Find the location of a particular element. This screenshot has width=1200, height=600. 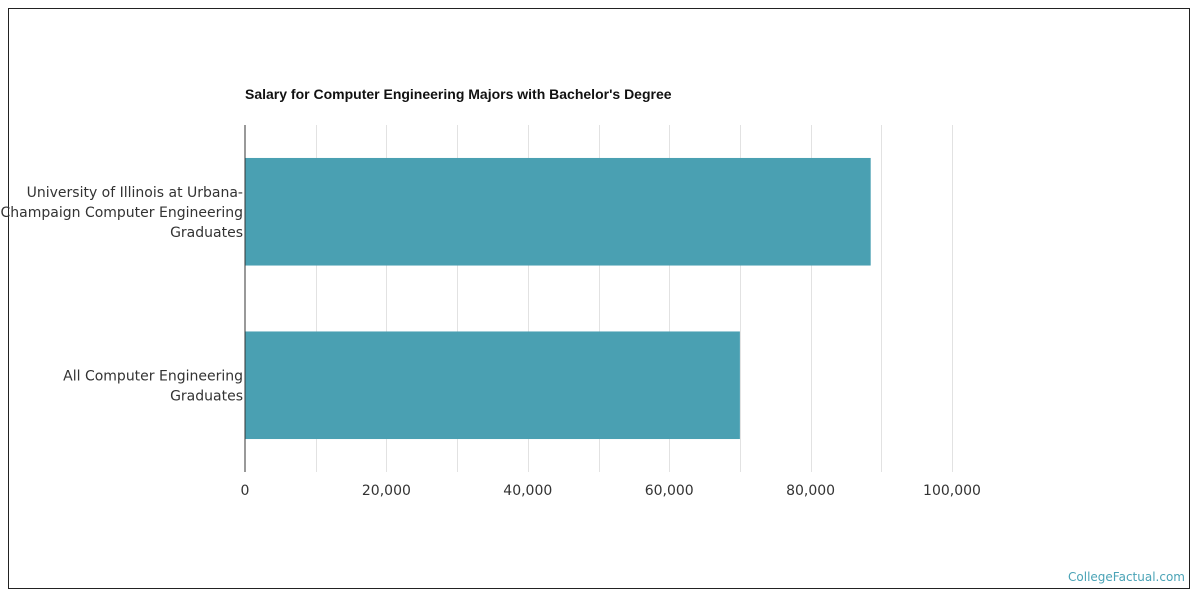

x-tick-label: 40,000 is located at coordinates (527, 491).